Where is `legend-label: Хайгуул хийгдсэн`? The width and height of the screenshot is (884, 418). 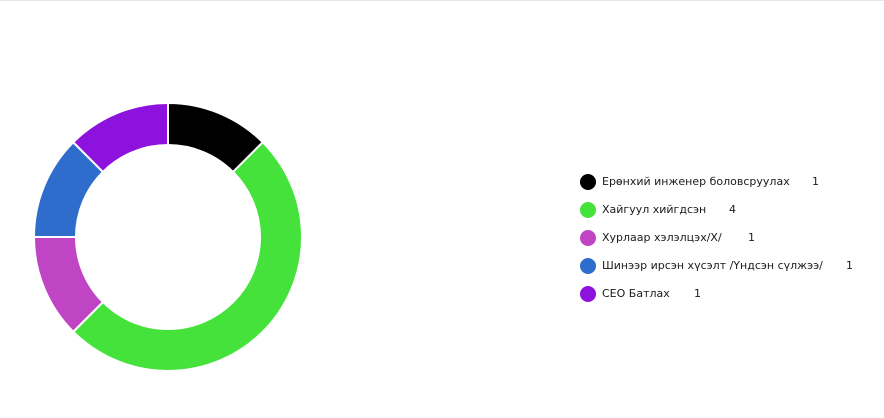 legend-label: Хайгуул хийгдсэн is located at coordinates (654, 209).